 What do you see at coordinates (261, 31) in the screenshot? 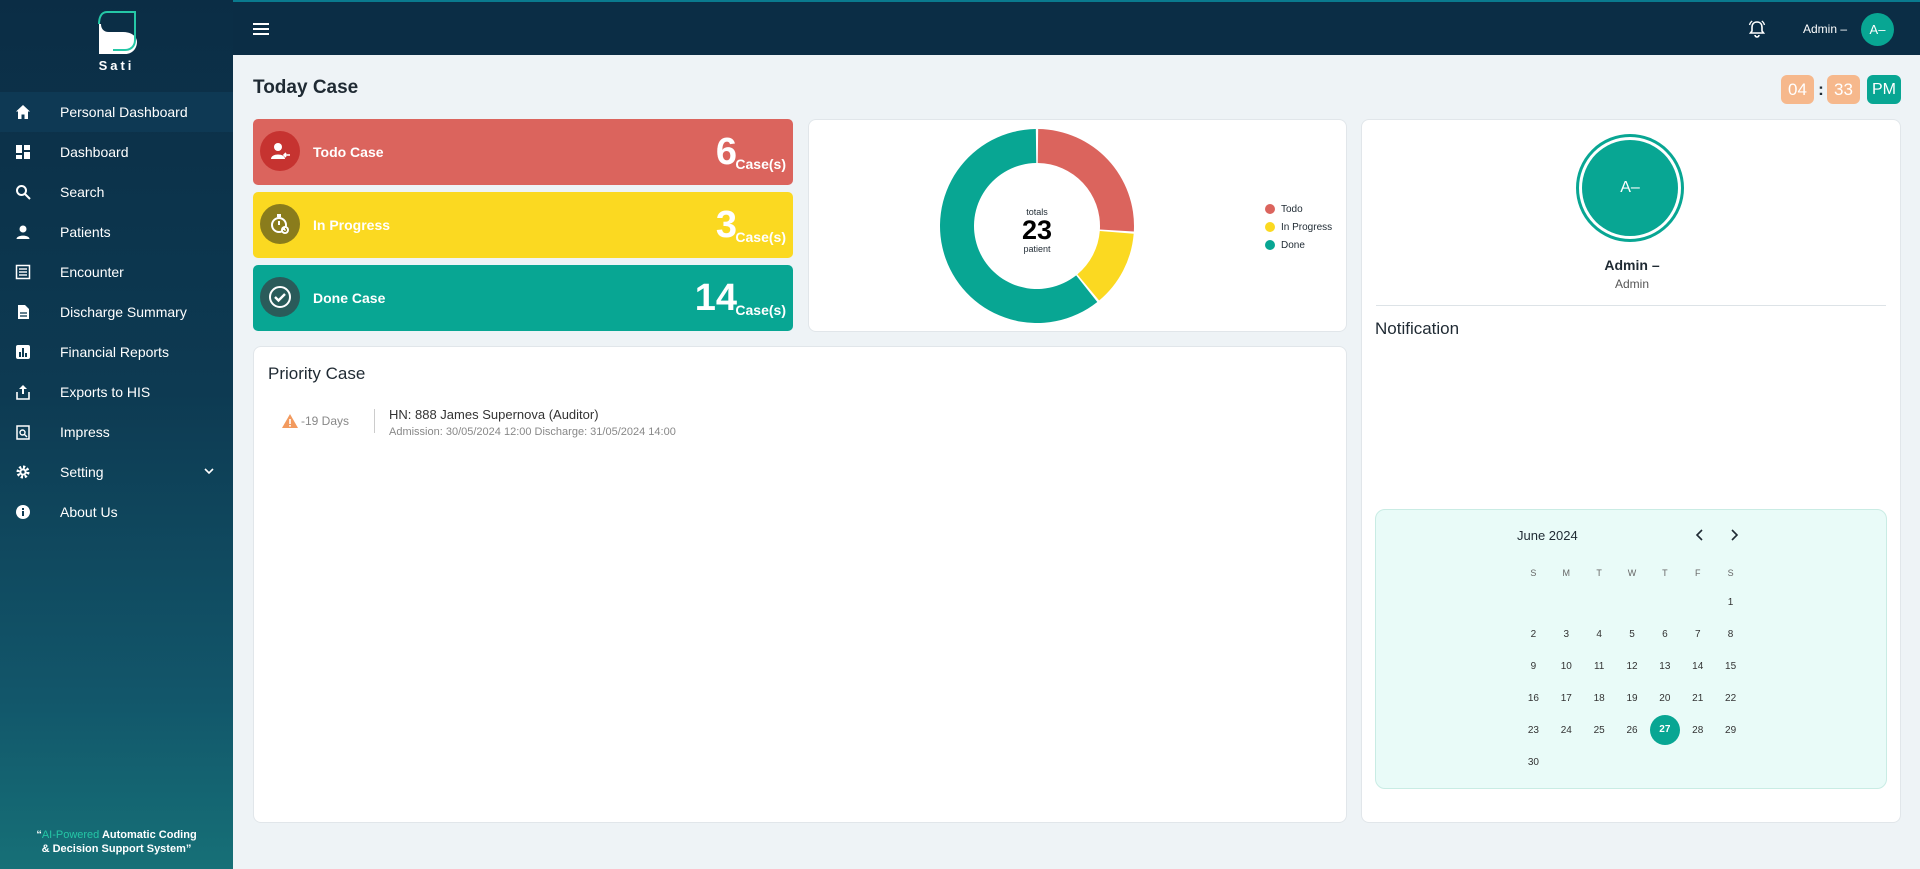
I see `hamburger-menu-icon` at bounding box center [261, 31].